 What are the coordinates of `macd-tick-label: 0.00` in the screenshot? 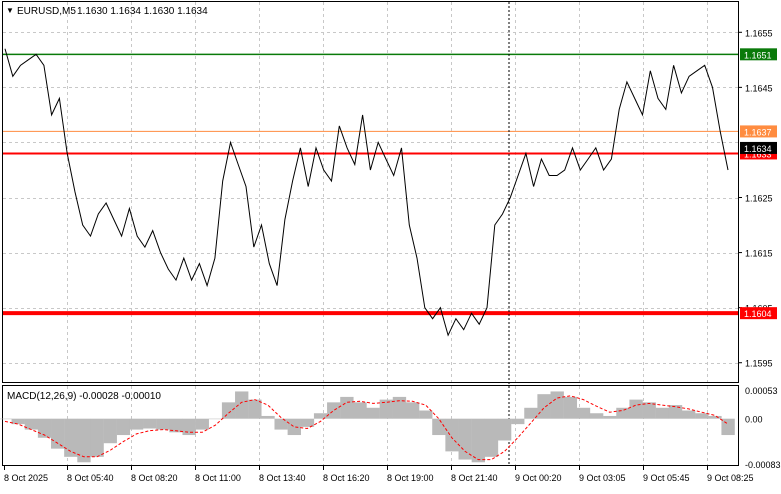 It's located at (754, 420).